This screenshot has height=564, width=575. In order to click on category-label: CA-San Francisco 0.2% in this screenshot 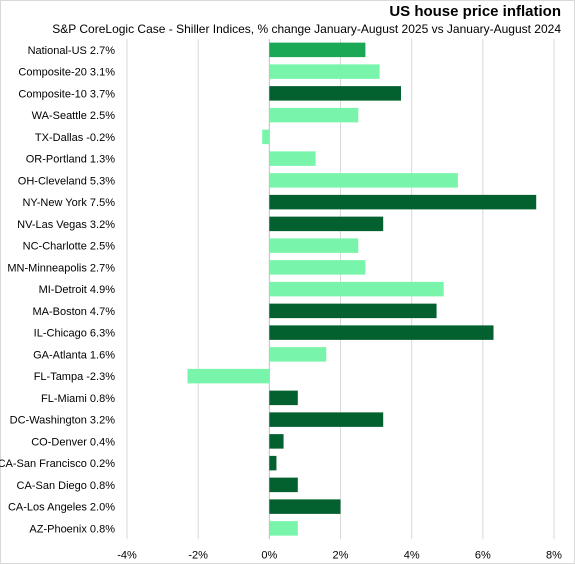, I will do `click(57, 464)`.